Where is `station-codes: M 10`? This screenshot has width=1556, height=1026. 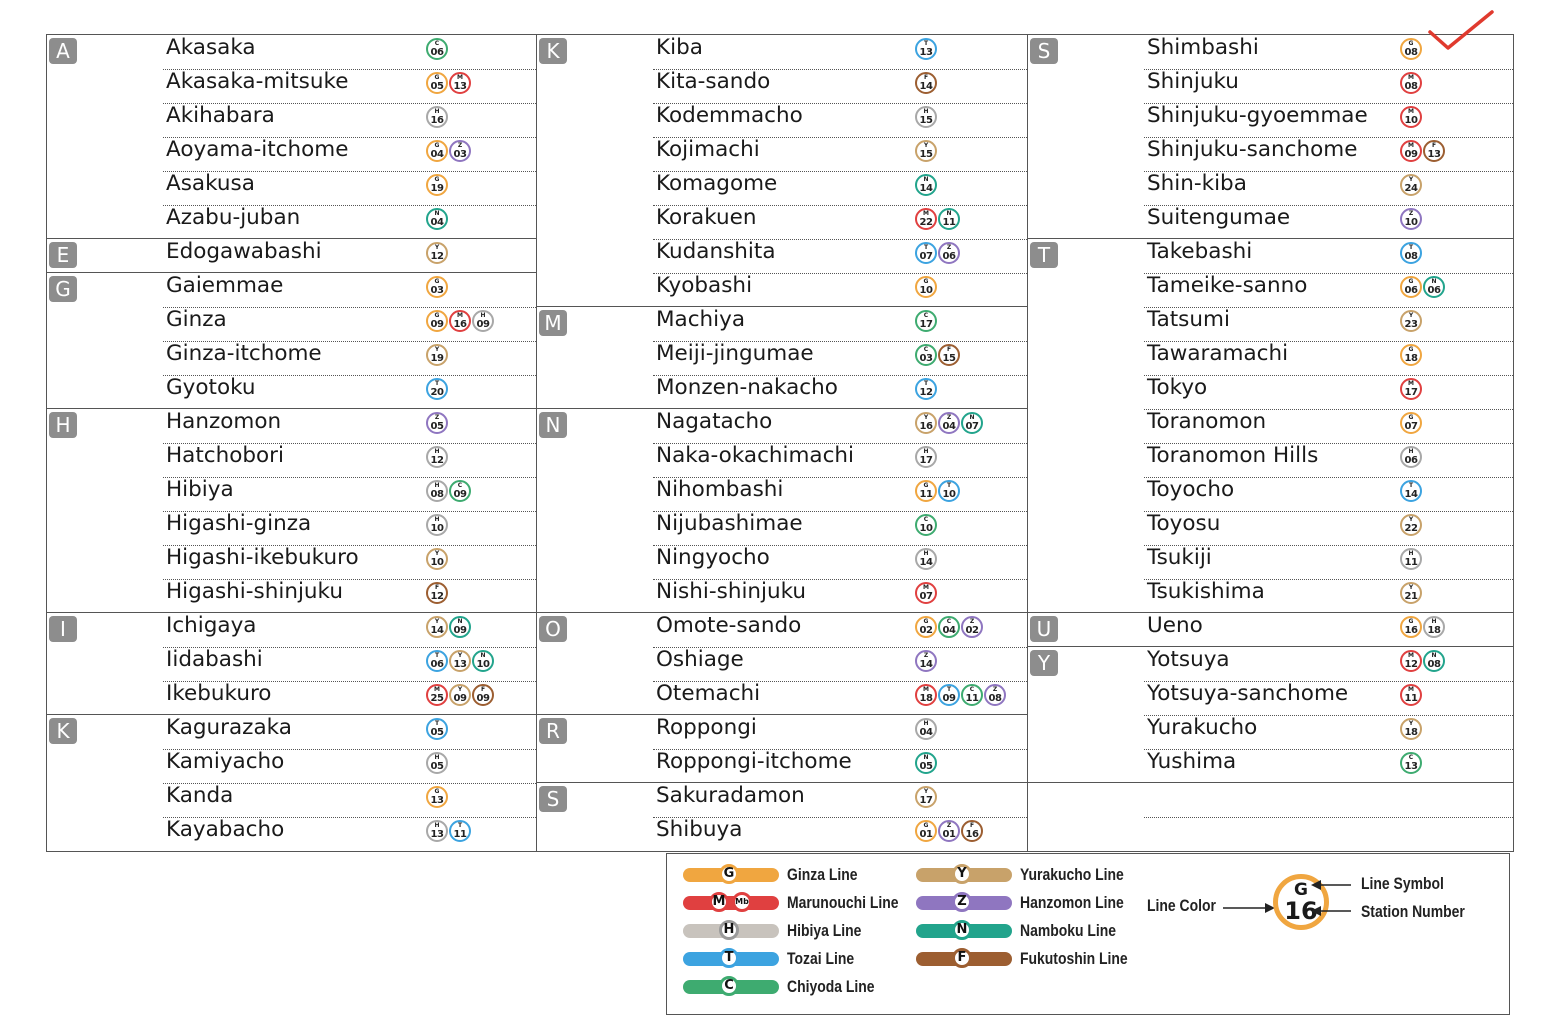 station-codes: M 10 is located at coordinates (1411, 117).